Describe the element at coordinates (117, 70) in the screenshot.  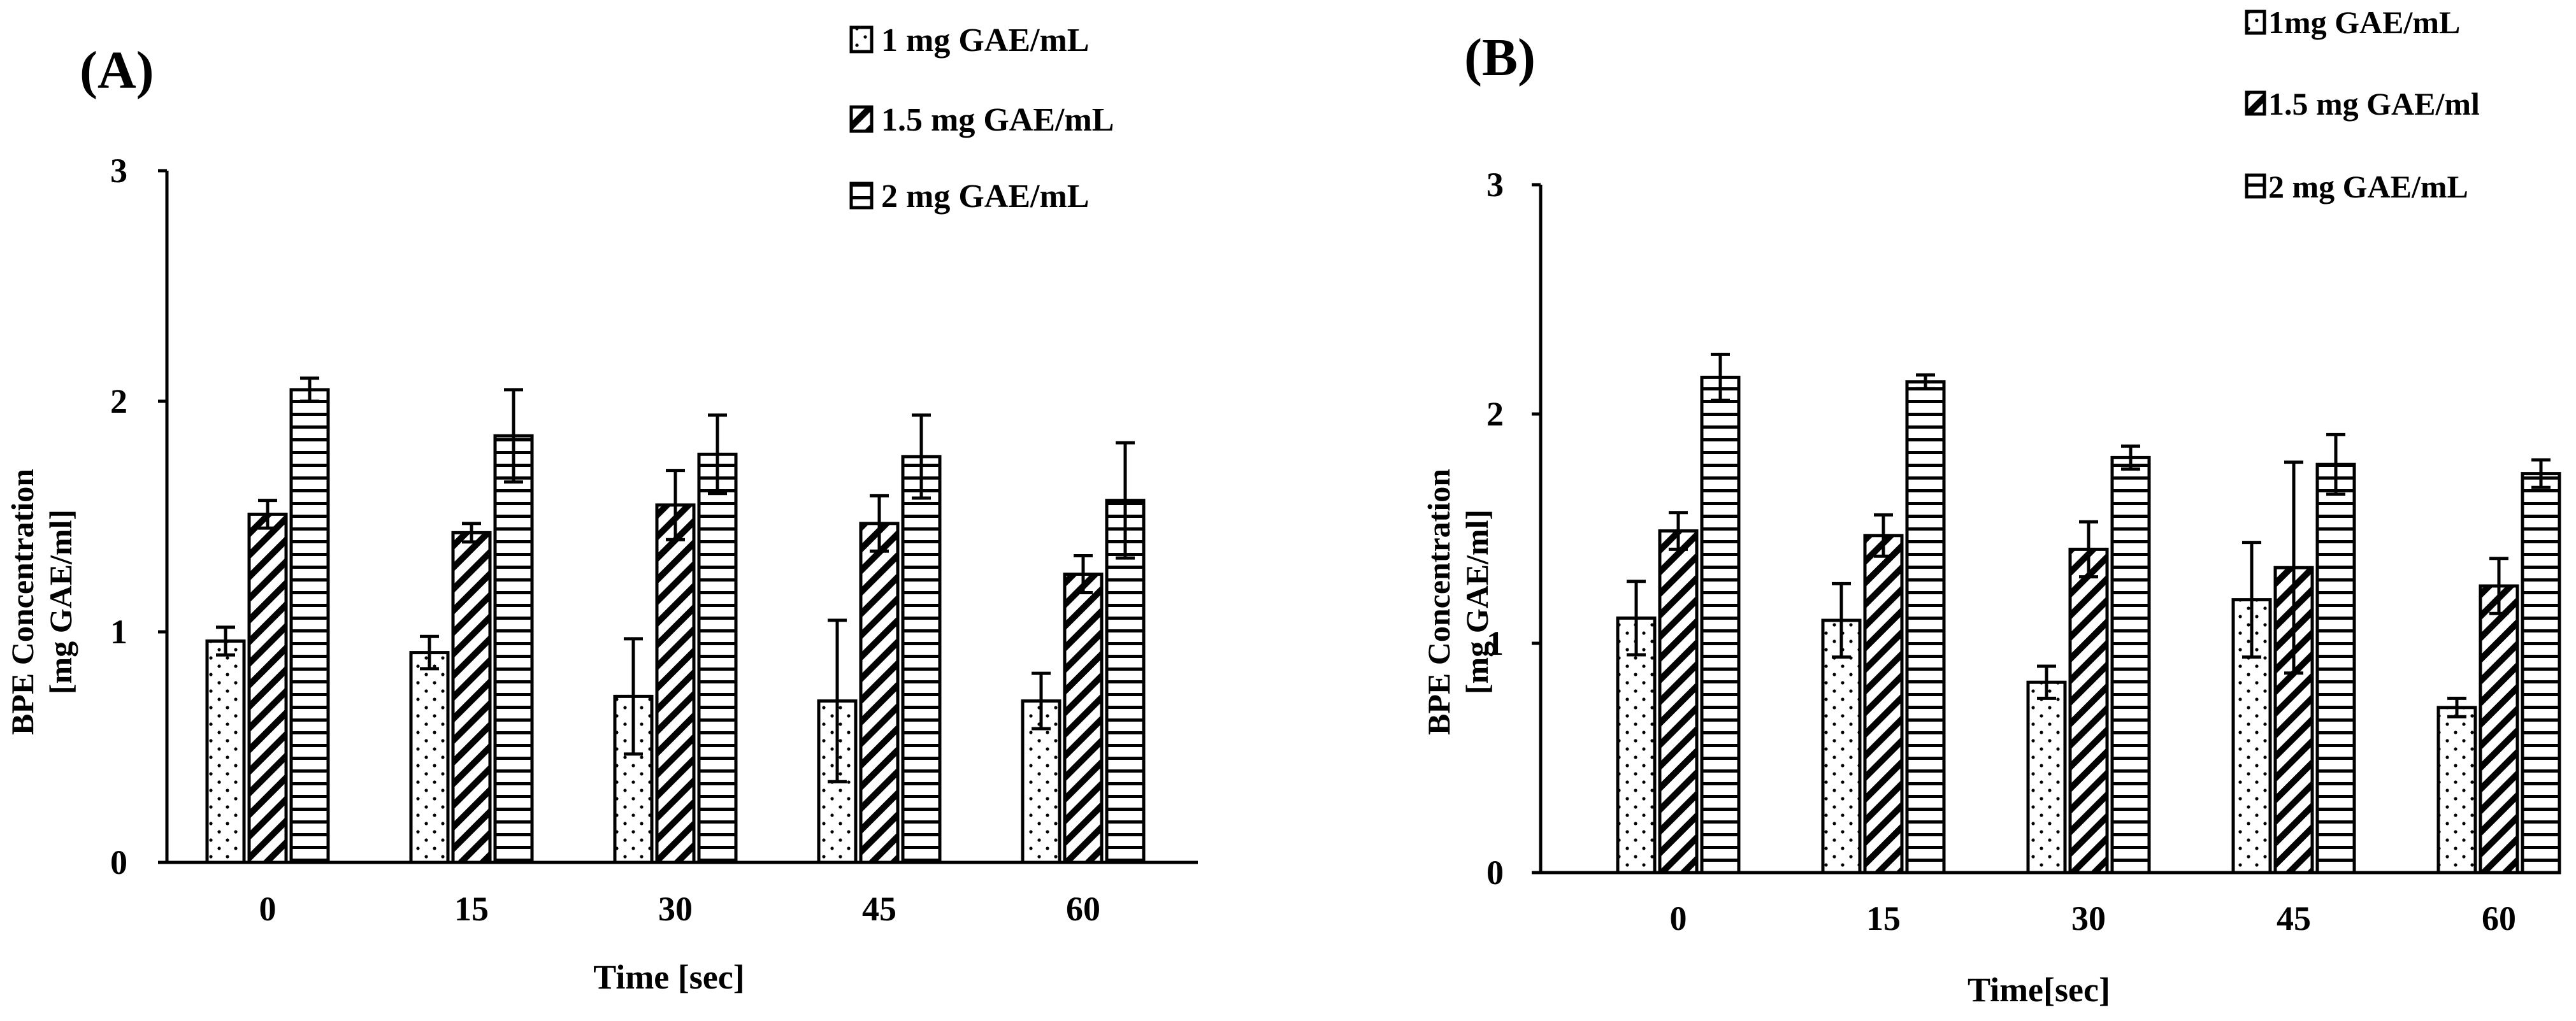
I see `panel-label: (A)` at that location.